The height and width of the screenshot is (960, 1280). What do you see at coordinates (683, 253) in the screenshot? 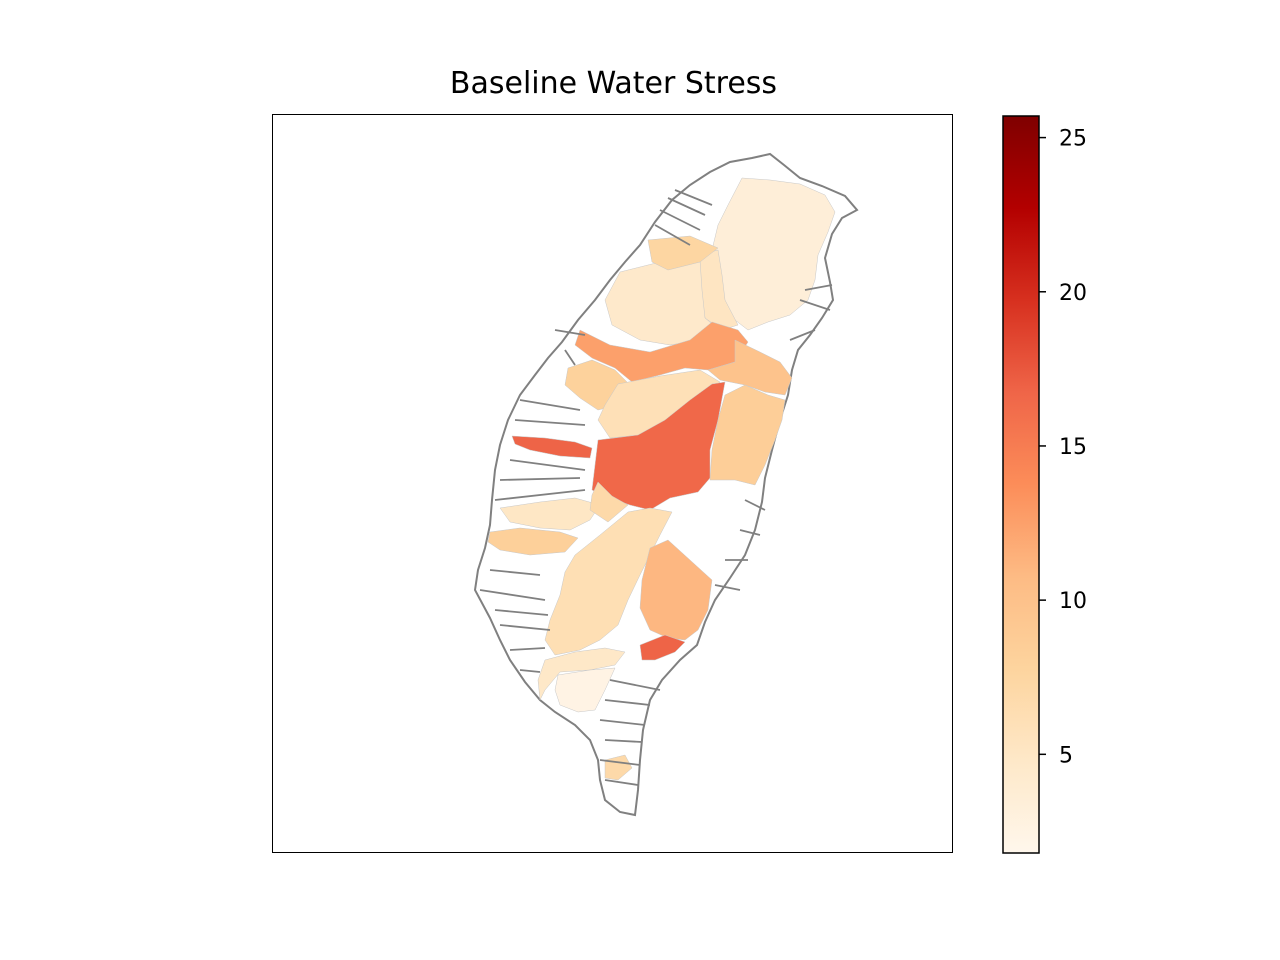
I see `basin-hsinchu-upper` at bounding box center [683, 253].